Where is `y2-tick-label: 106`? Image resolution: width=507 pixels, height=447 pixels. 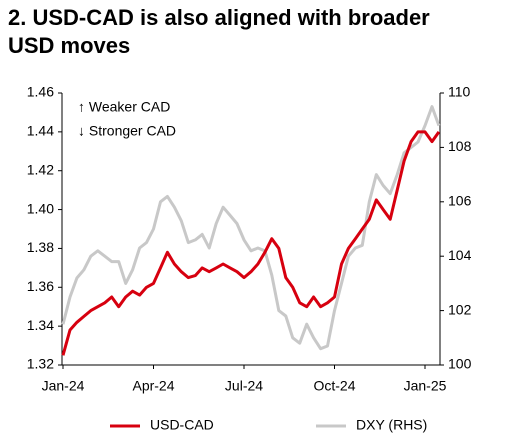 y2-tick-label: 106 is located at coordinates (460, 201).